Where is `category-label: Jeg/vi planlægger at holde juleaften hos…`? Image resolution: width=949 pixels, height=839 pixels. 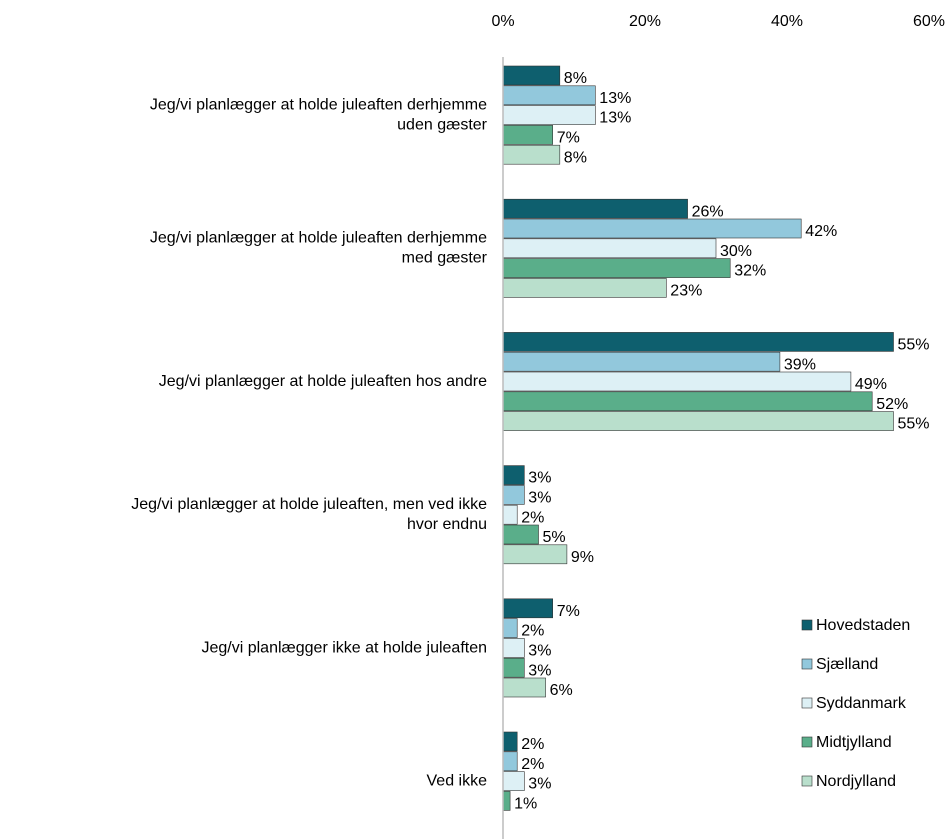
category-label: Jeg/vi planlægger at holde juleaften hos… is located at coordinates (323, 381).